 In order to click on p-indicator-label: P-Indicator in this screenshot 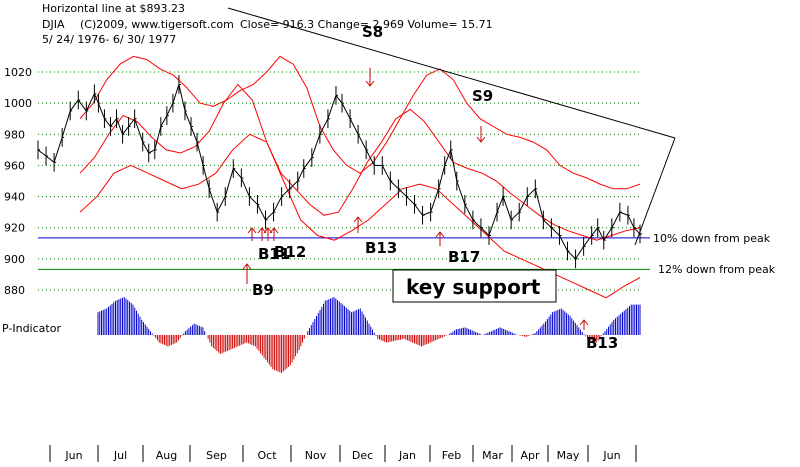, I will do `click(31, 328)`.